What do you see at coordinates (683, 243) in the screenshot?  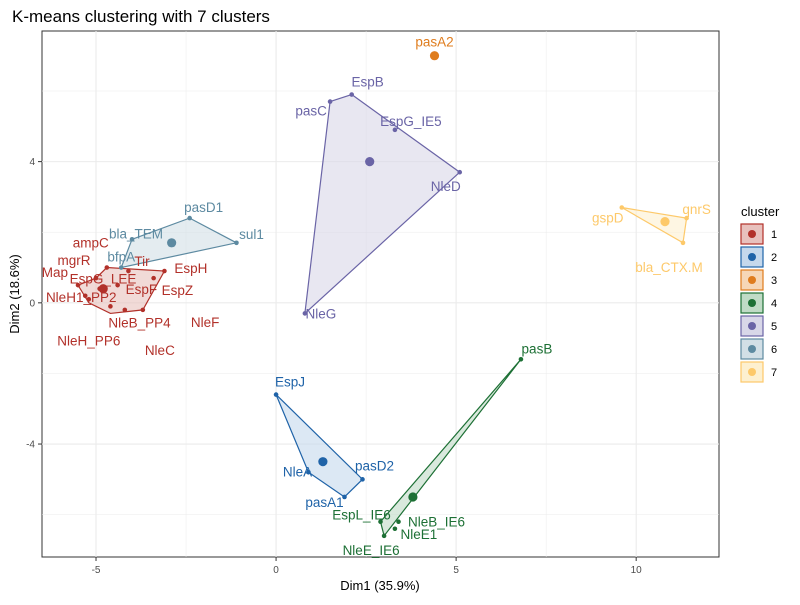 I see `point-bla_CTX.M` at bounding box center [683, 243].